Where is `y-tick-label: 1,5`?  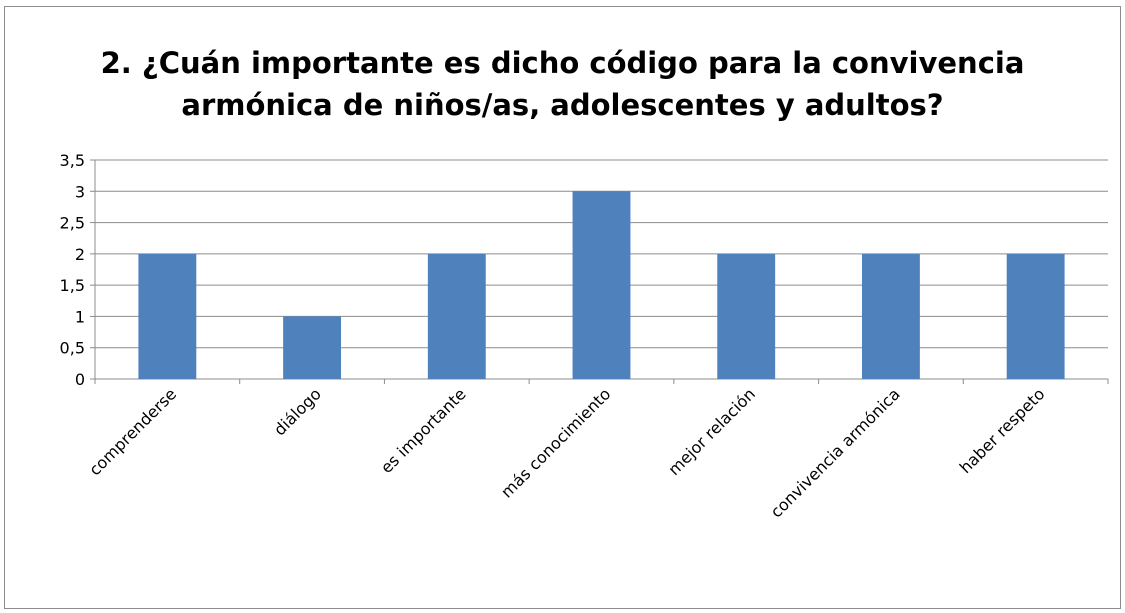 y-tick-label: 1,5 is located at coordinates (72, 285).